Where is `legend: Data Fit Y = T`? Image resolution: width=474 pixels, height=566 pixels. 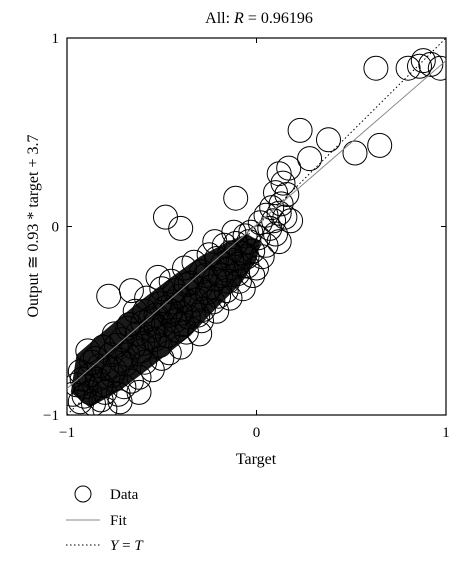
legend: Data Fit Y = T is located at coordinates (105, 519).